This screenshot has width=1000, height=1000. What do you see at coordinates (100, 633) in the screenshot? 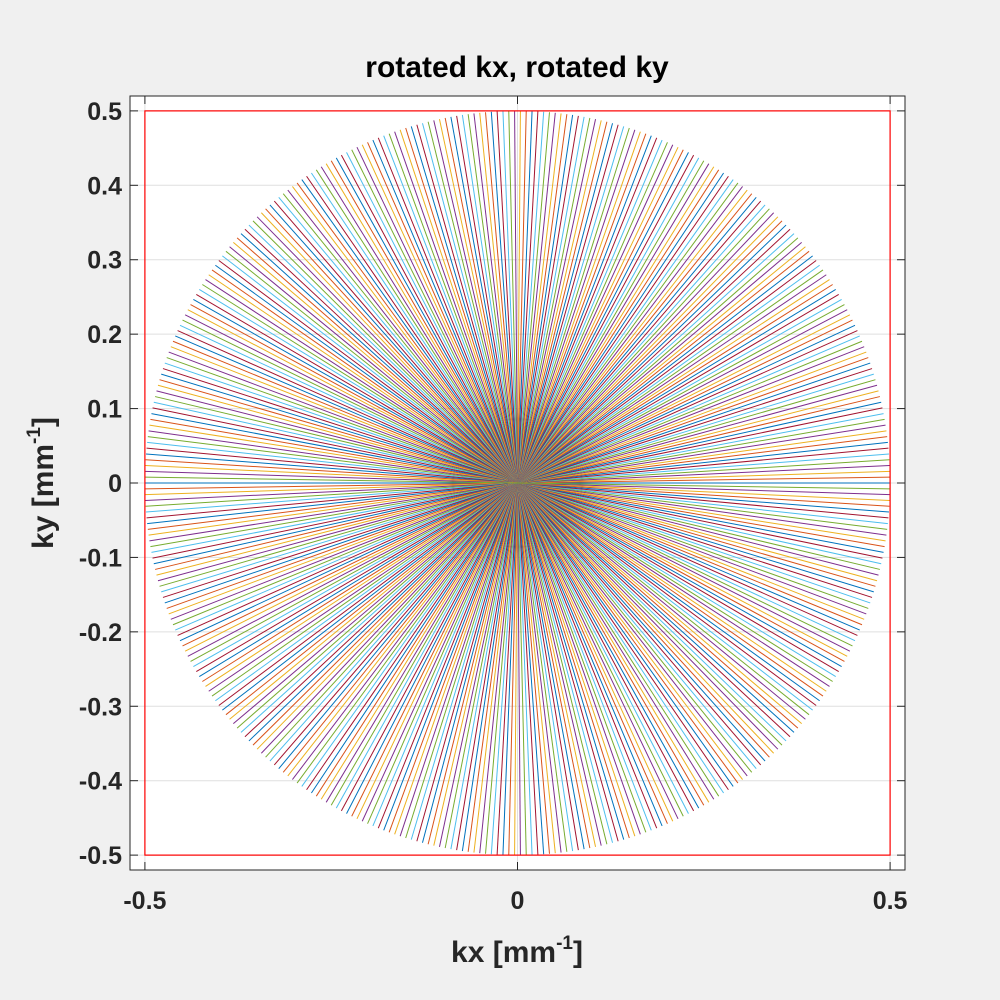
I see `y-tick-label: -0.2` at bounding box center [100, 633].